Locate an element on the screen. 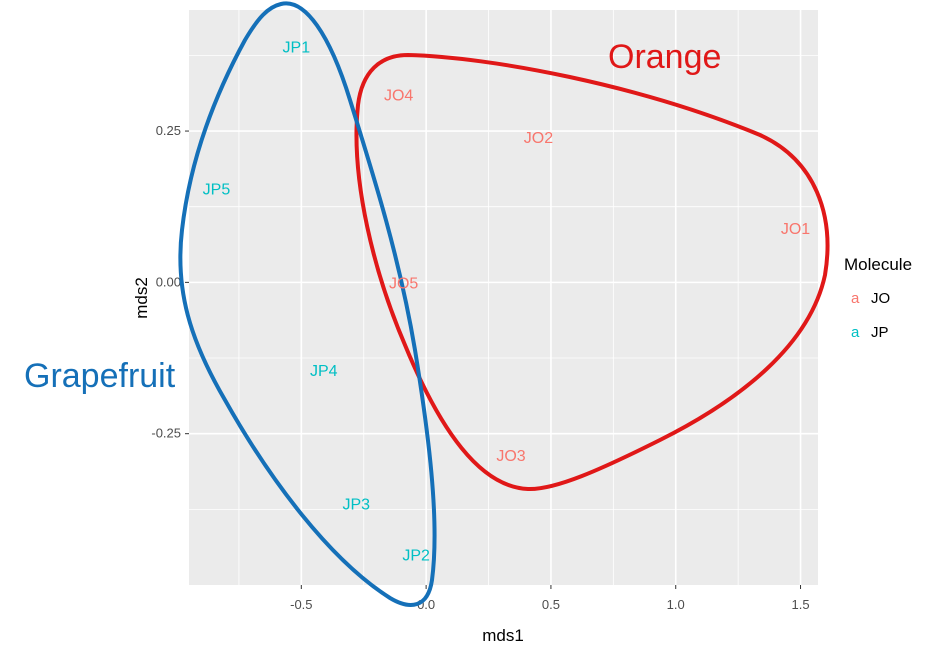 The image size is (930, 654). point-label-jp3: JP3 is located at coordinates (356, 504).